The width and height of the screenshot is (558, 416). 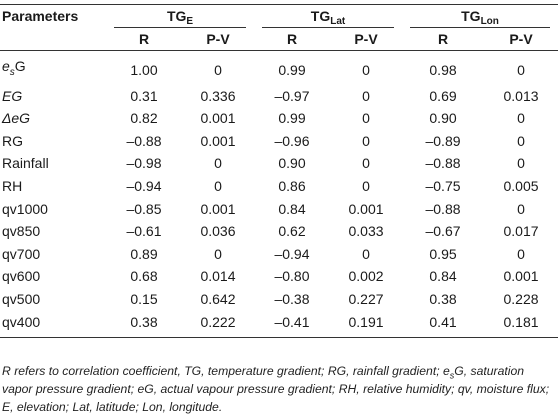 I want to click on parameter-name: qv1000, so click(x=25, y=208).